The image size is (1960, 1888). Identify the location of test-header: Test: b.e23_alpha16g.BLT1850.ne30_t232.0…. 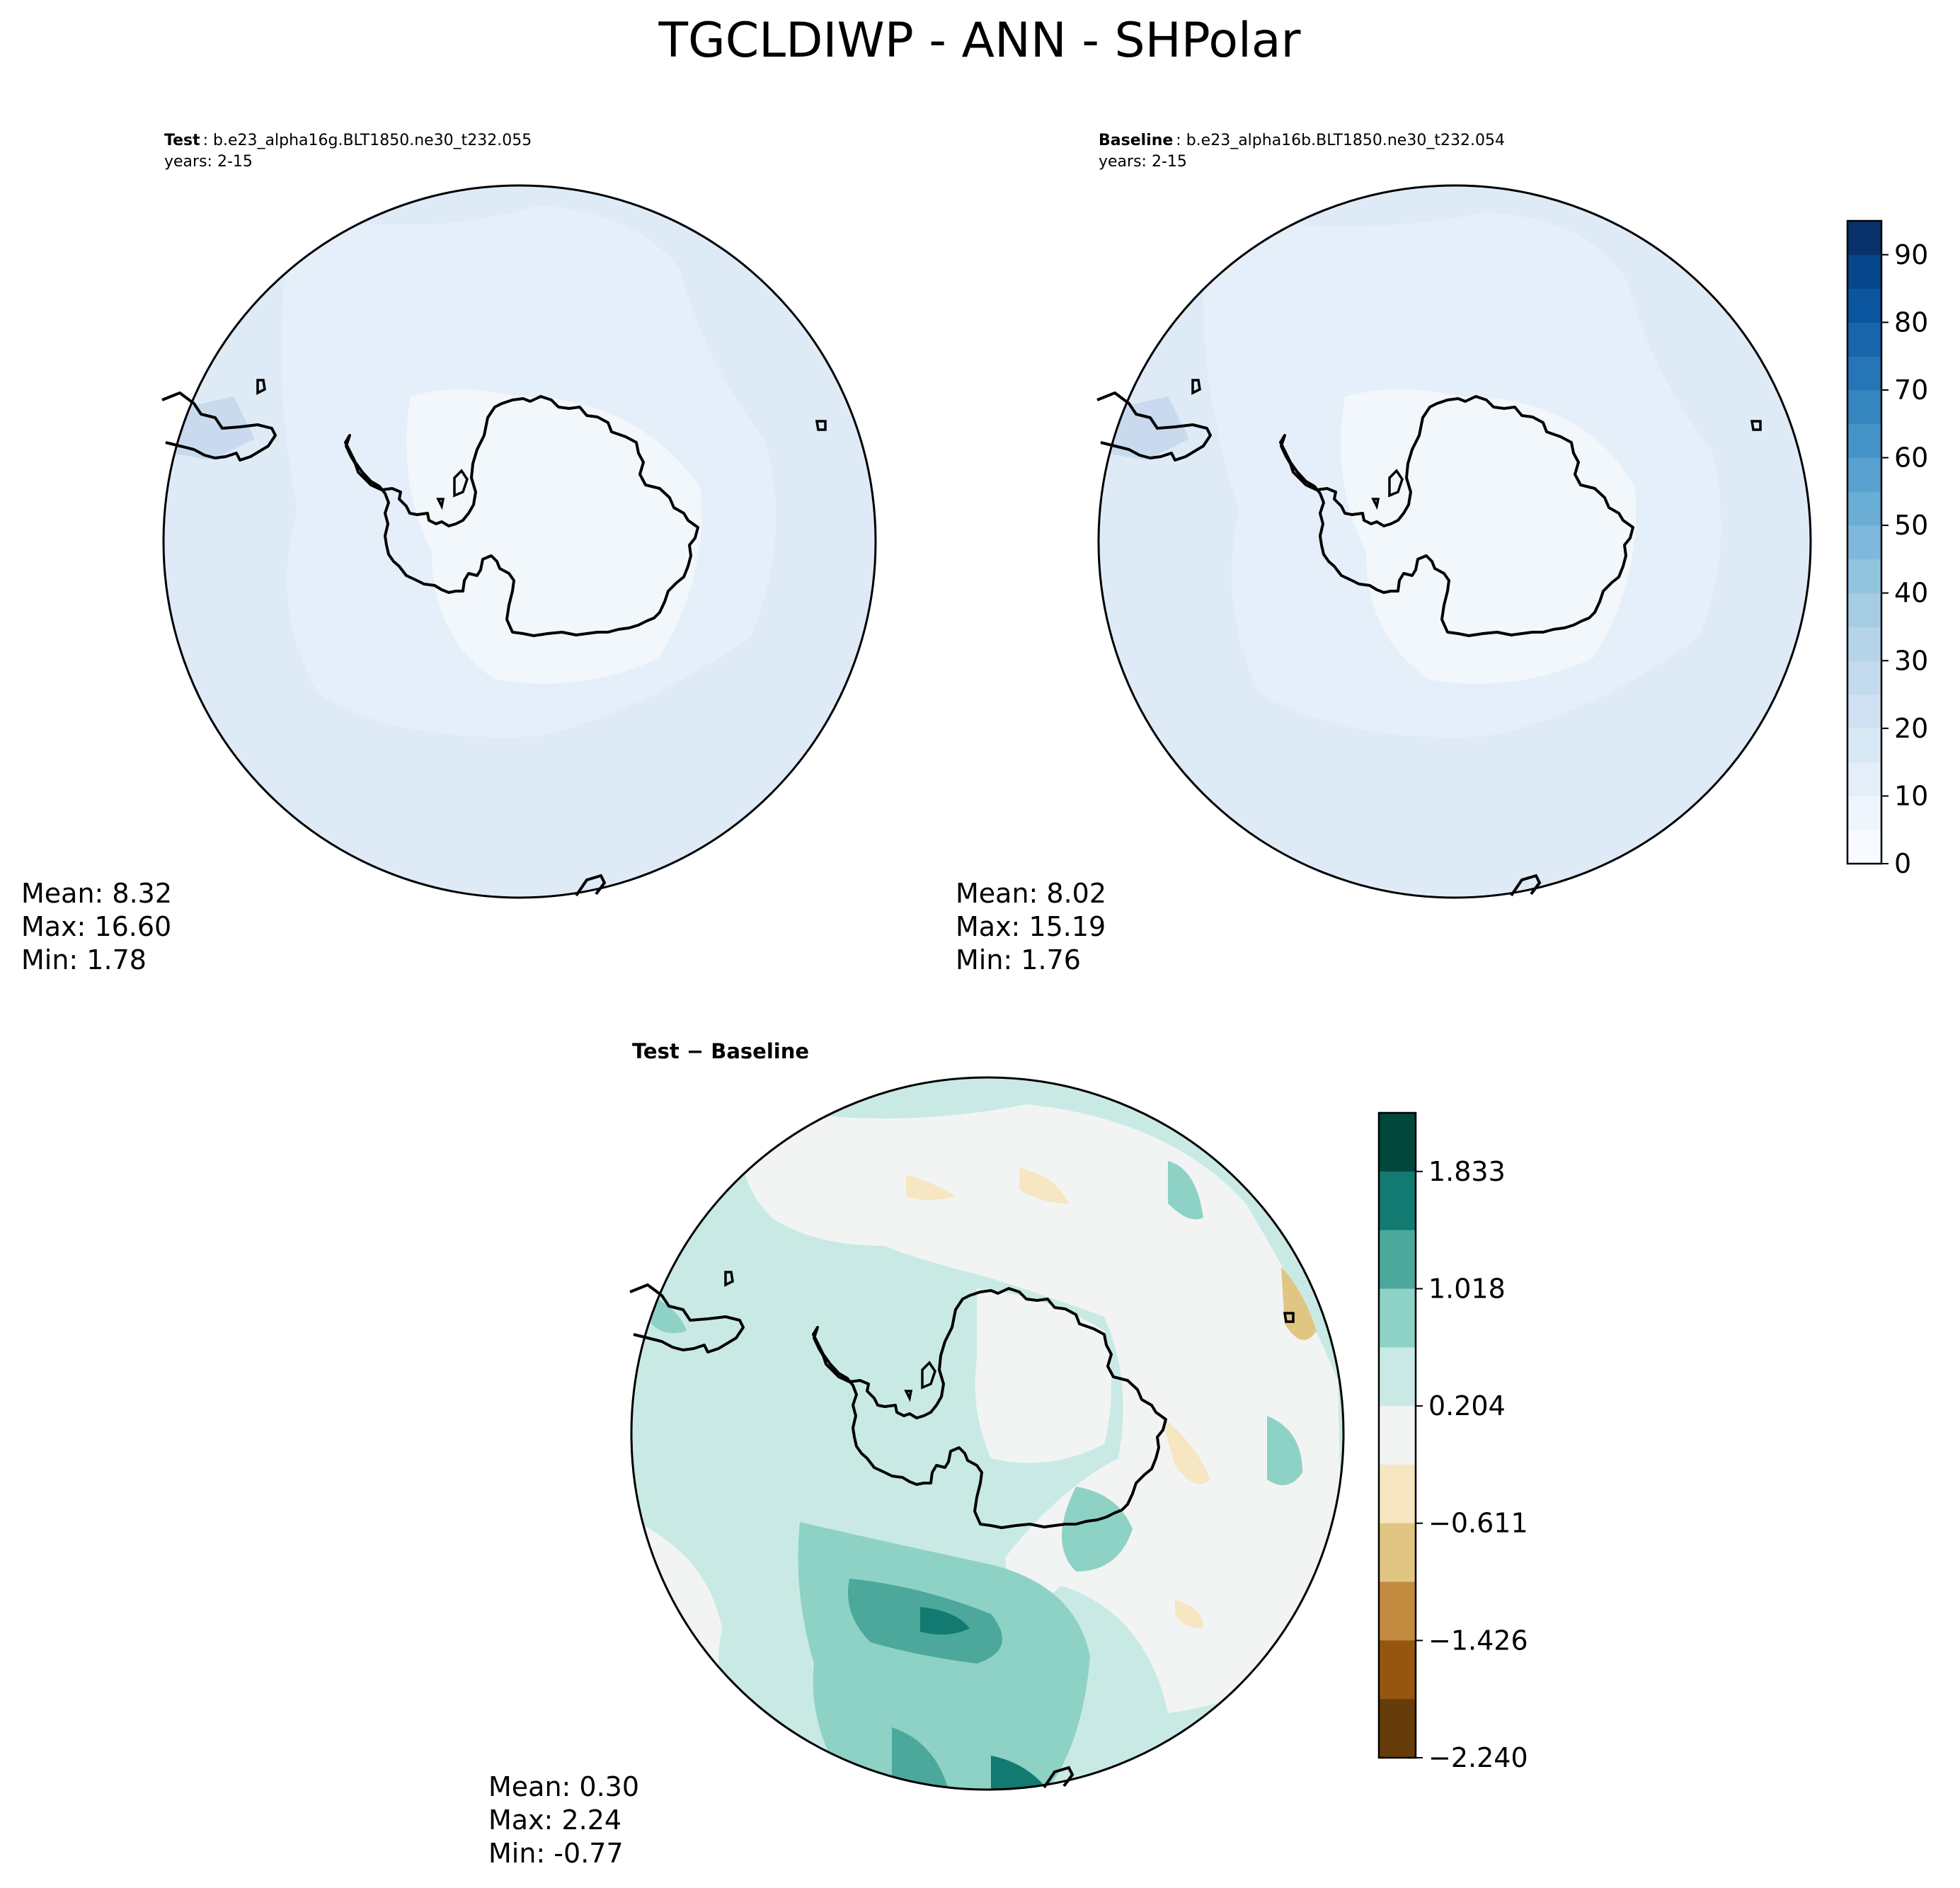
(348, 140).